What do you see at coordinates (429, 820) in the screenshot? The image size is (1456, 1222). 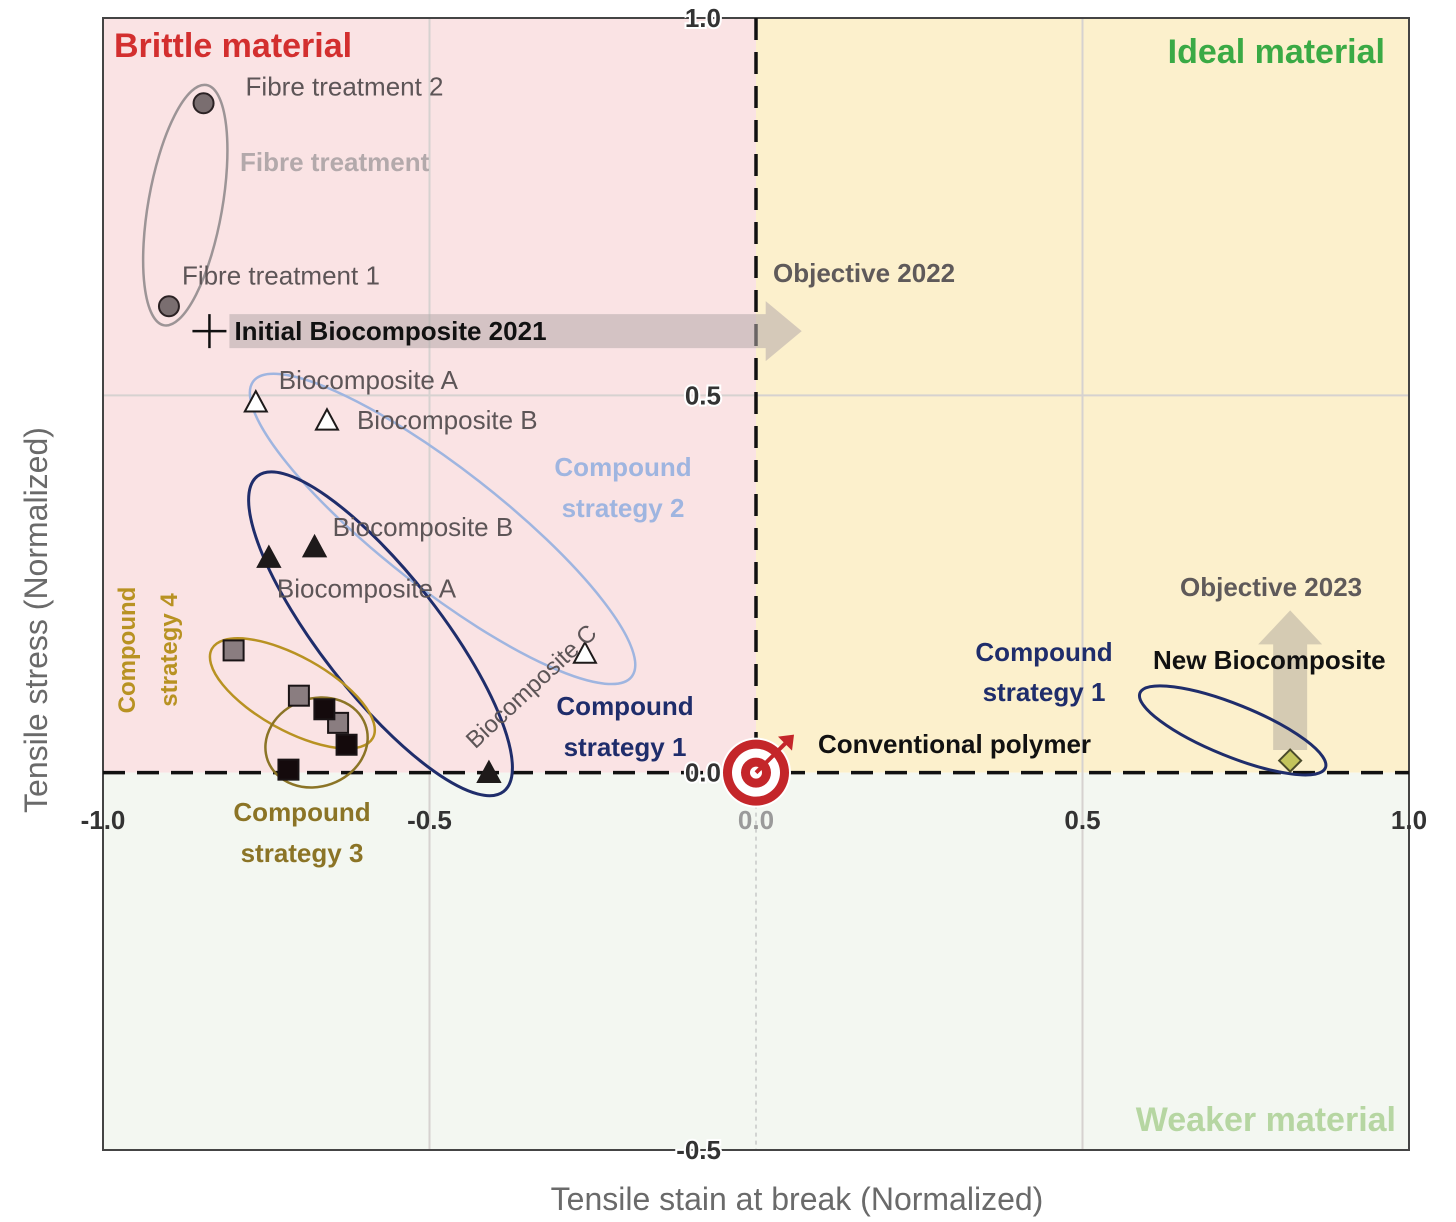 I see `x-tick-label: -0.5` at bounding box center [429, 820].